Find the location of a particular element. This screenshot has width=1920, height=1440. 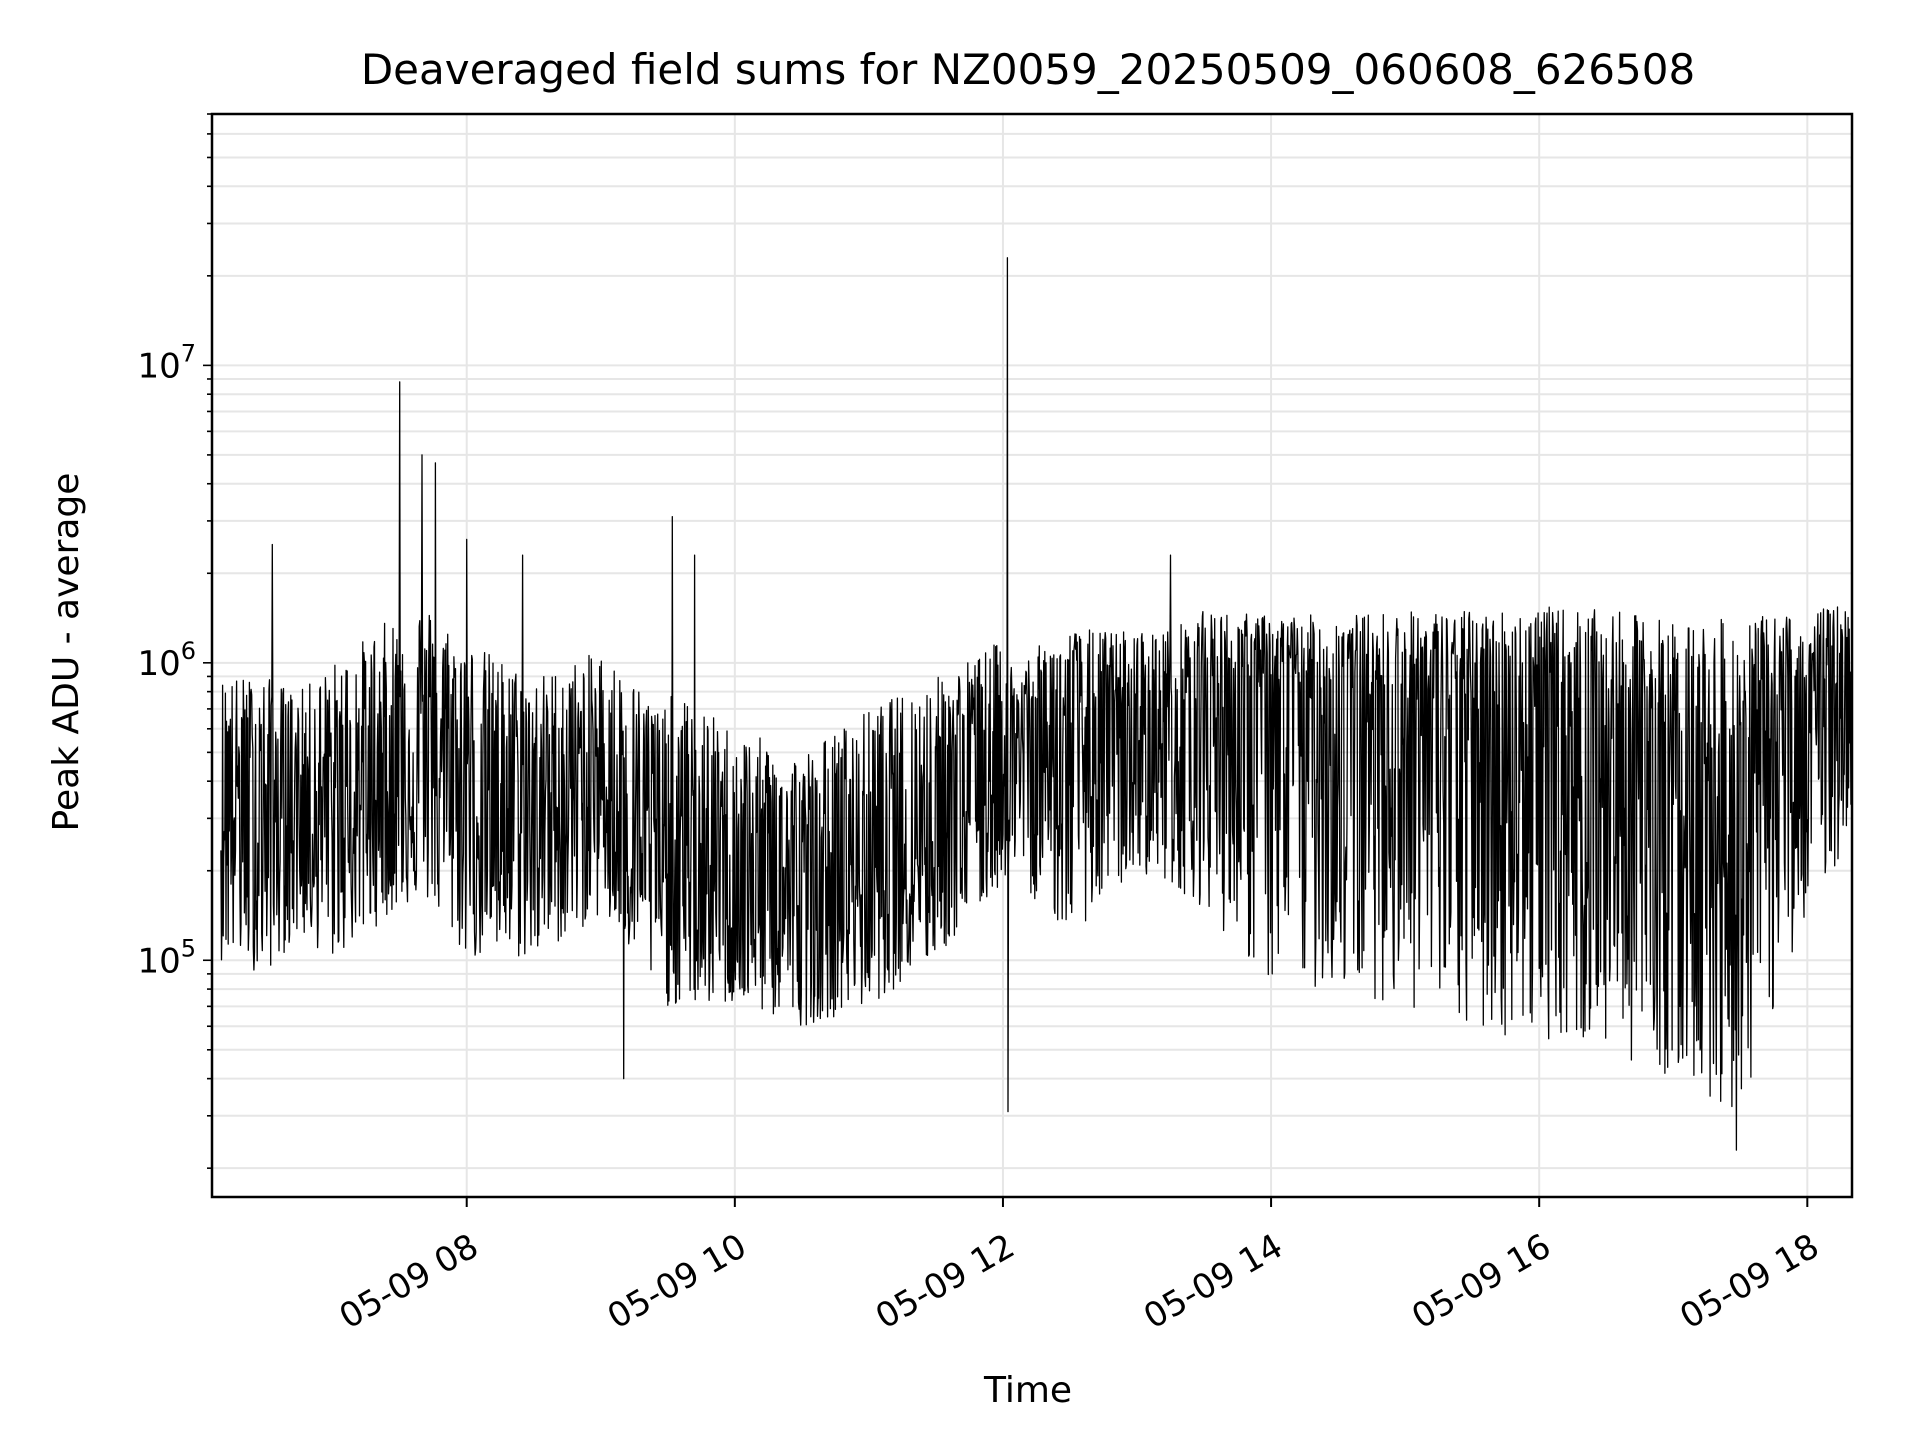

y-tick-label: 10⁷ is located at coordinates (166, 362).